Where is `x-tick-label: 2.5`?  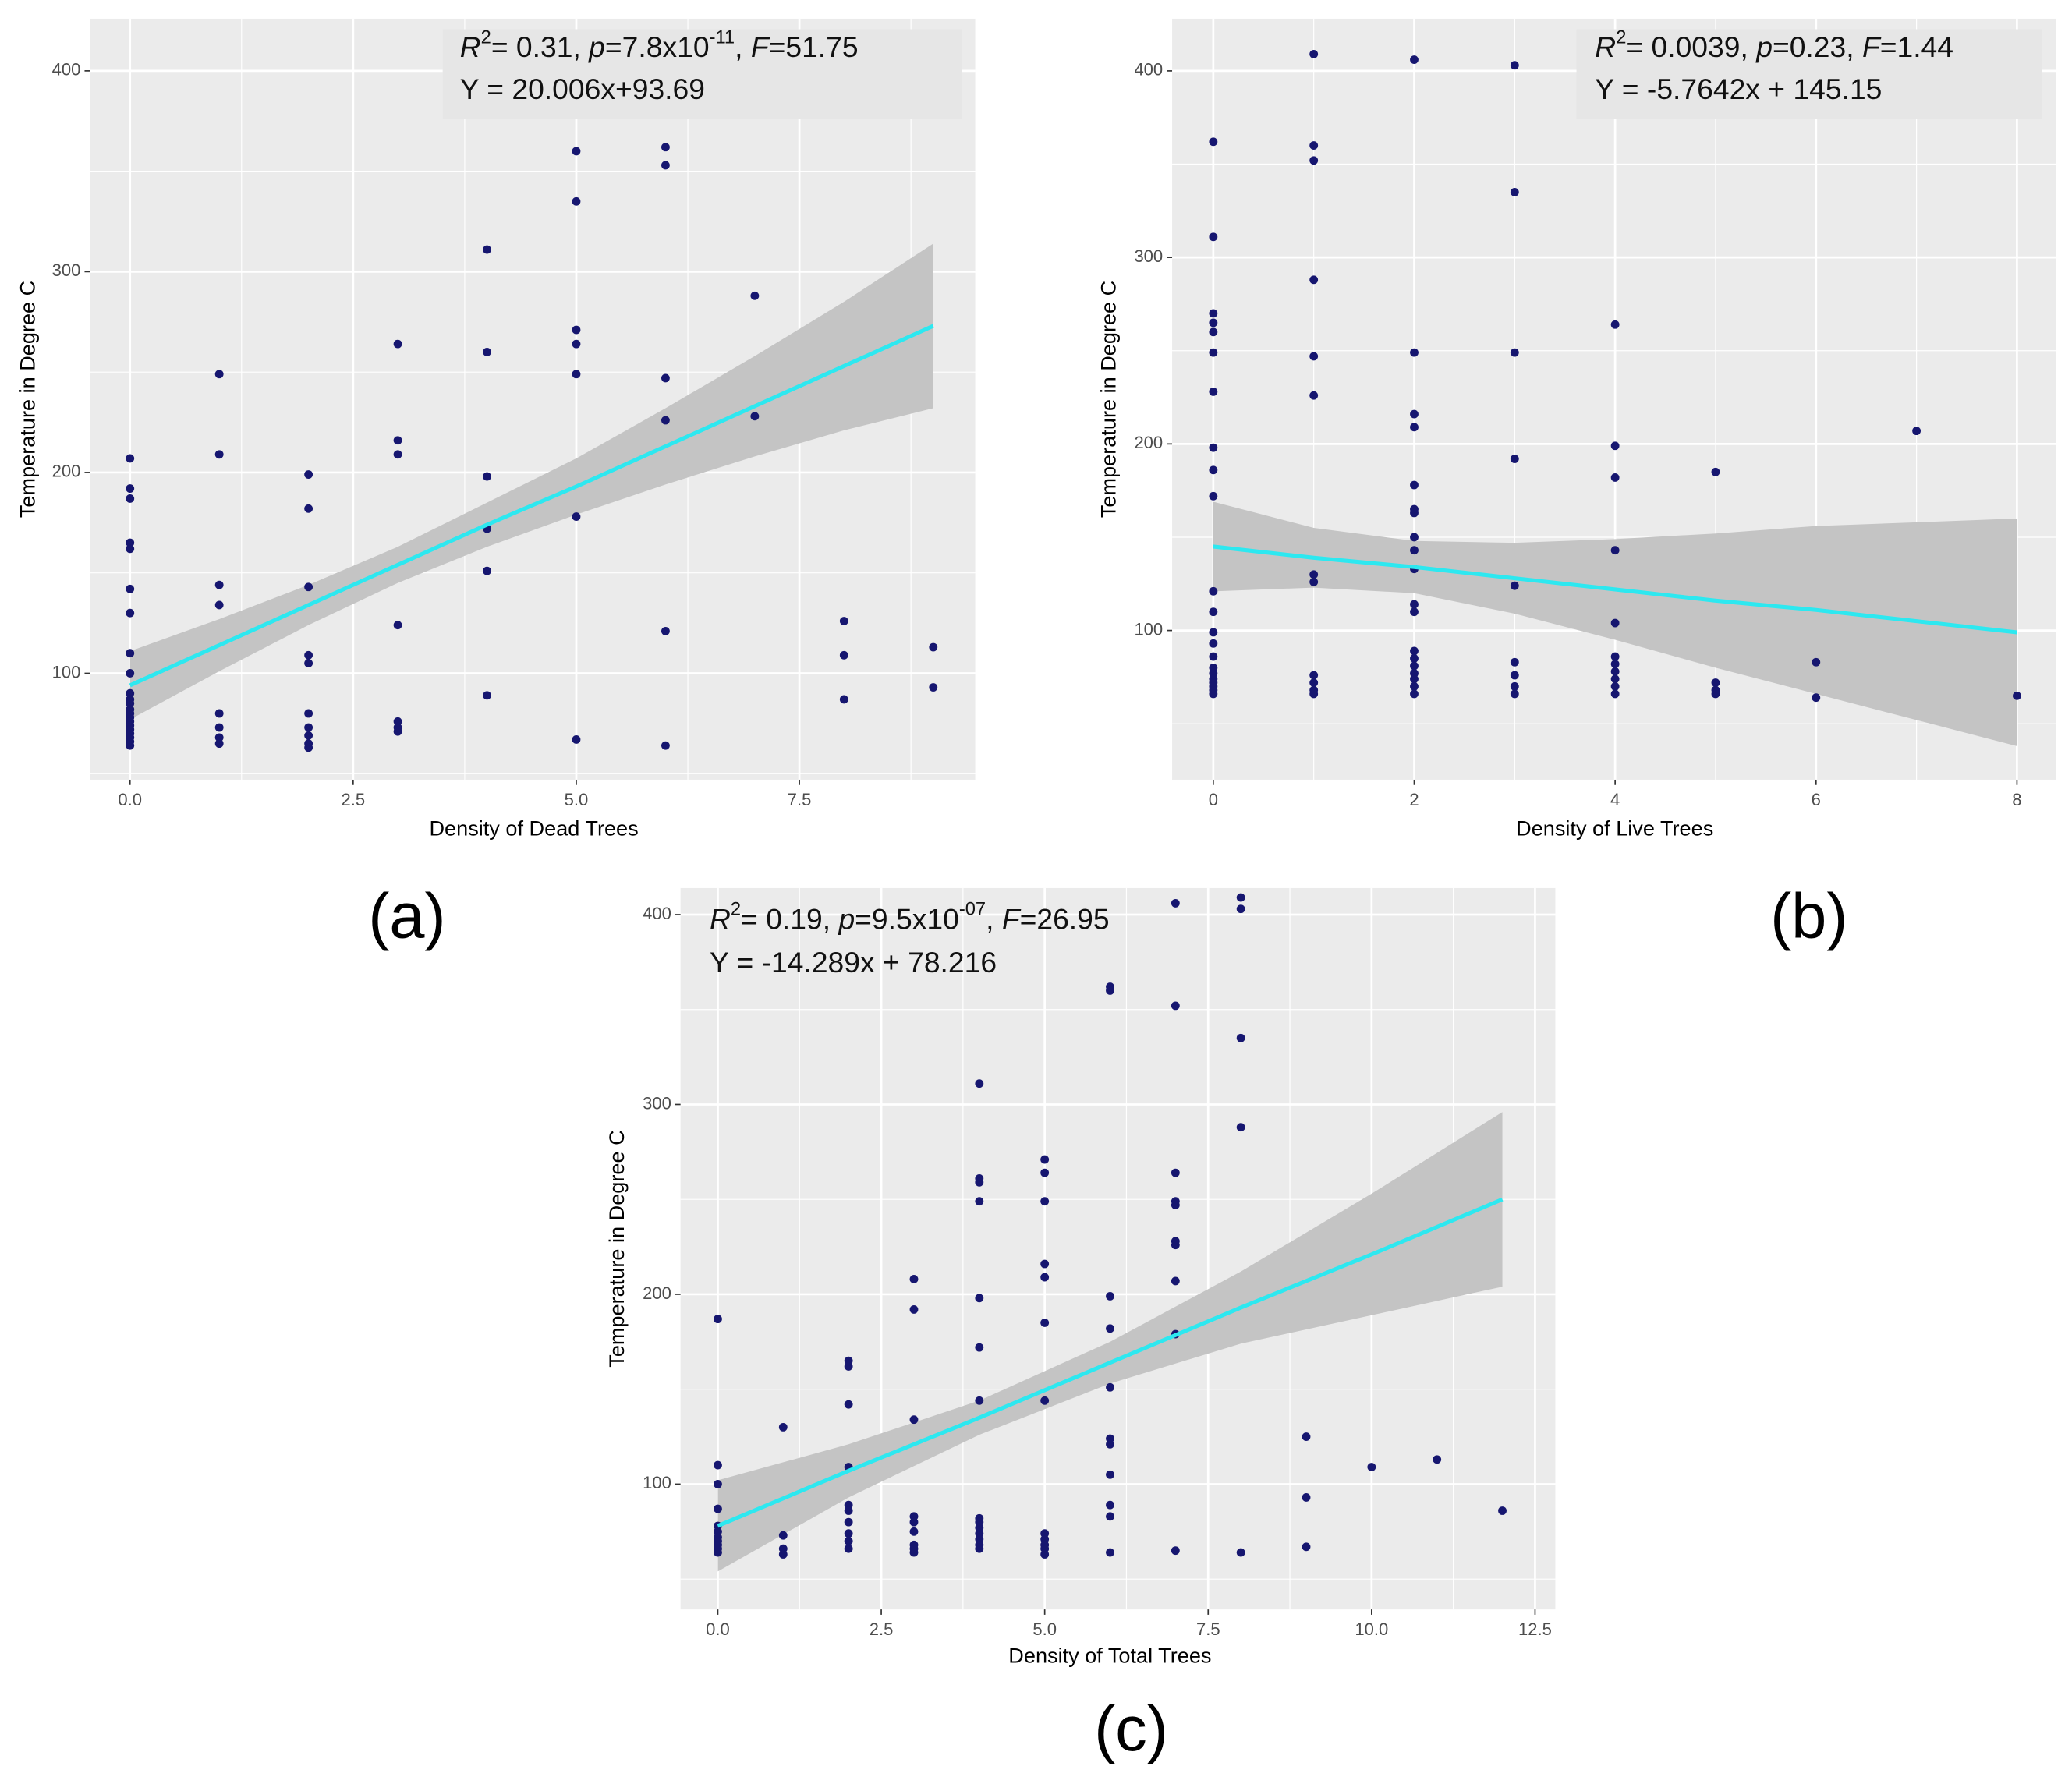
x-tick-label: 2.5 is located at coordinates (354, 799).